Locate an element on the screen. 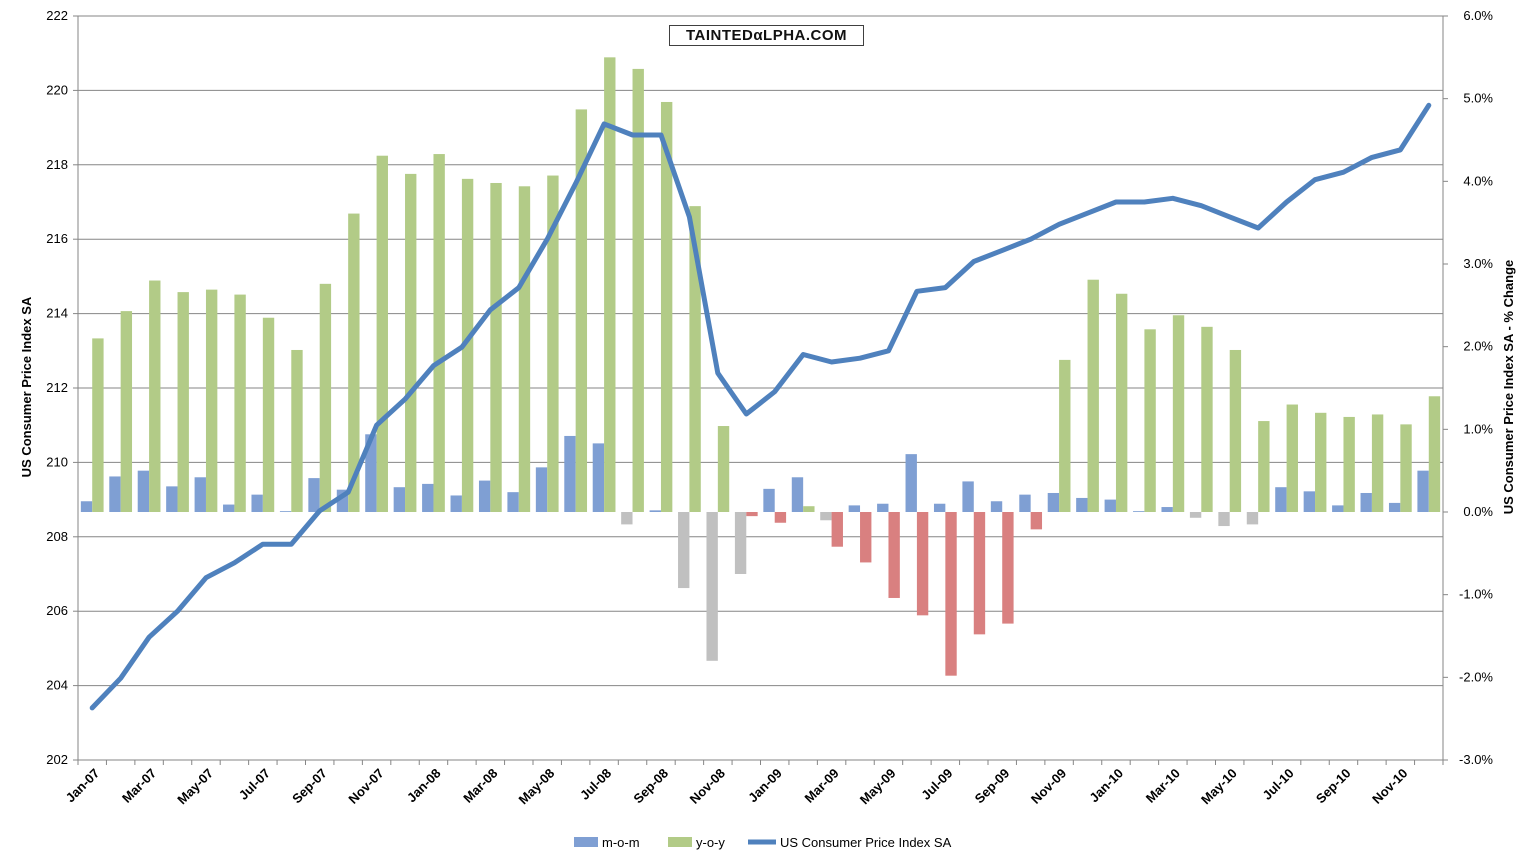 This screenshot has height=865, width=1537. legend: m-o-m y-o-y US Consumer Price Index SA is located at coordinates (763, 842).